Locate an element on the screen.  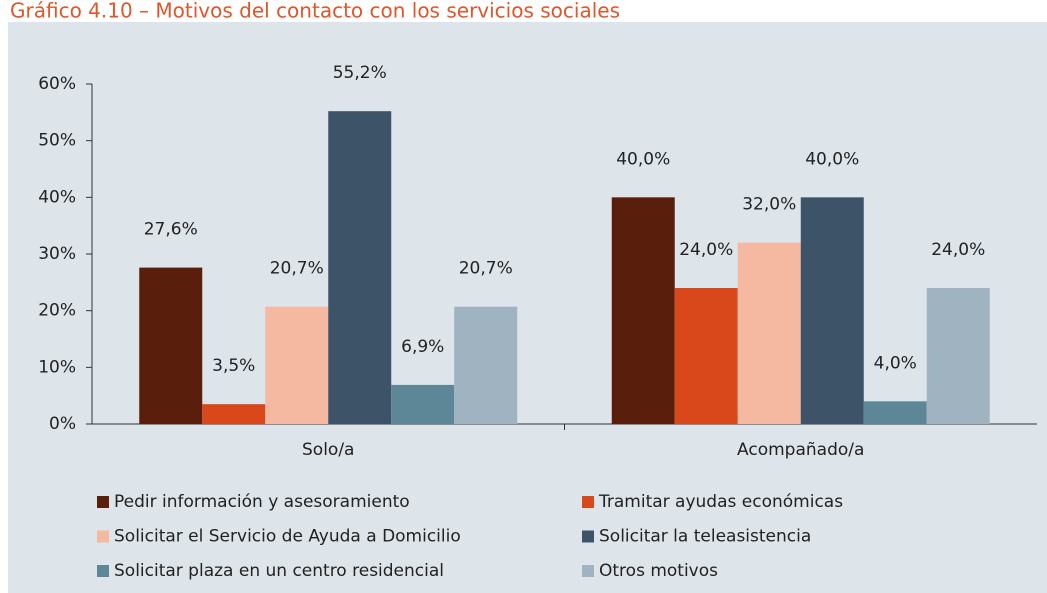
legend-label: Pedir información y asesoramiento is located at coordinates (262, 502).